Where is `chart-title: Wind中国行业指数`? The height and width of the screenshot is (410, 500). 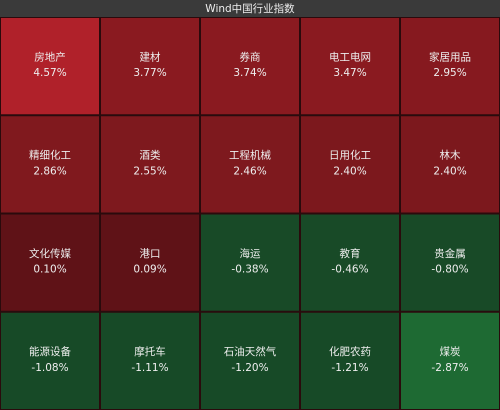
chart-title: Wind中国行业指数 is located at coordinates (250, 8).